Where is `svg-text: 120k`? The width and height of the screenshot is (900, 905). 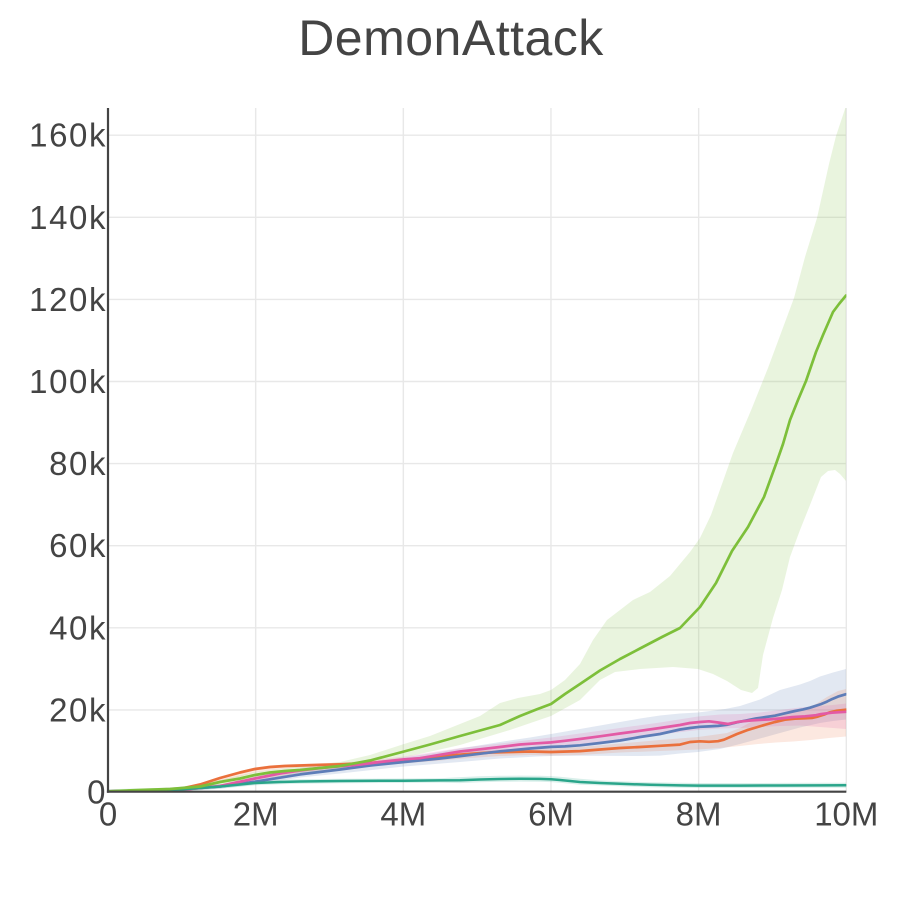 svg-text: 120k is located at coordinates (68, 299).